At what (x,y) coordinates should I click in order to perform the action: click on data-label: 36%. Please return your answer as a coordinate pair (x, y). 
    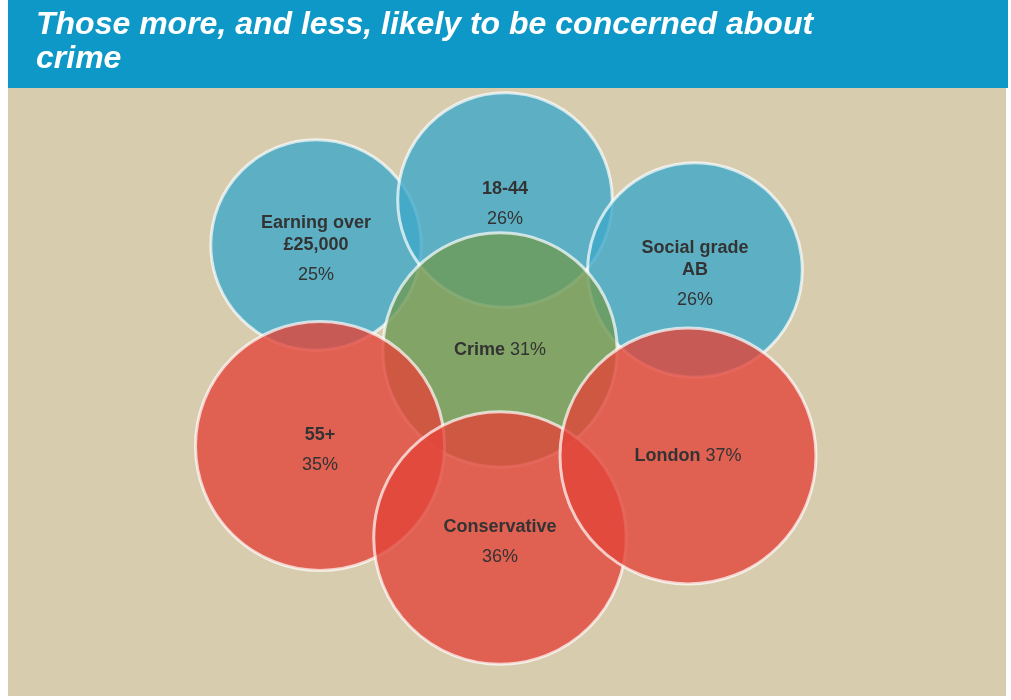
    Looking at the image, I should click on (500, 555).